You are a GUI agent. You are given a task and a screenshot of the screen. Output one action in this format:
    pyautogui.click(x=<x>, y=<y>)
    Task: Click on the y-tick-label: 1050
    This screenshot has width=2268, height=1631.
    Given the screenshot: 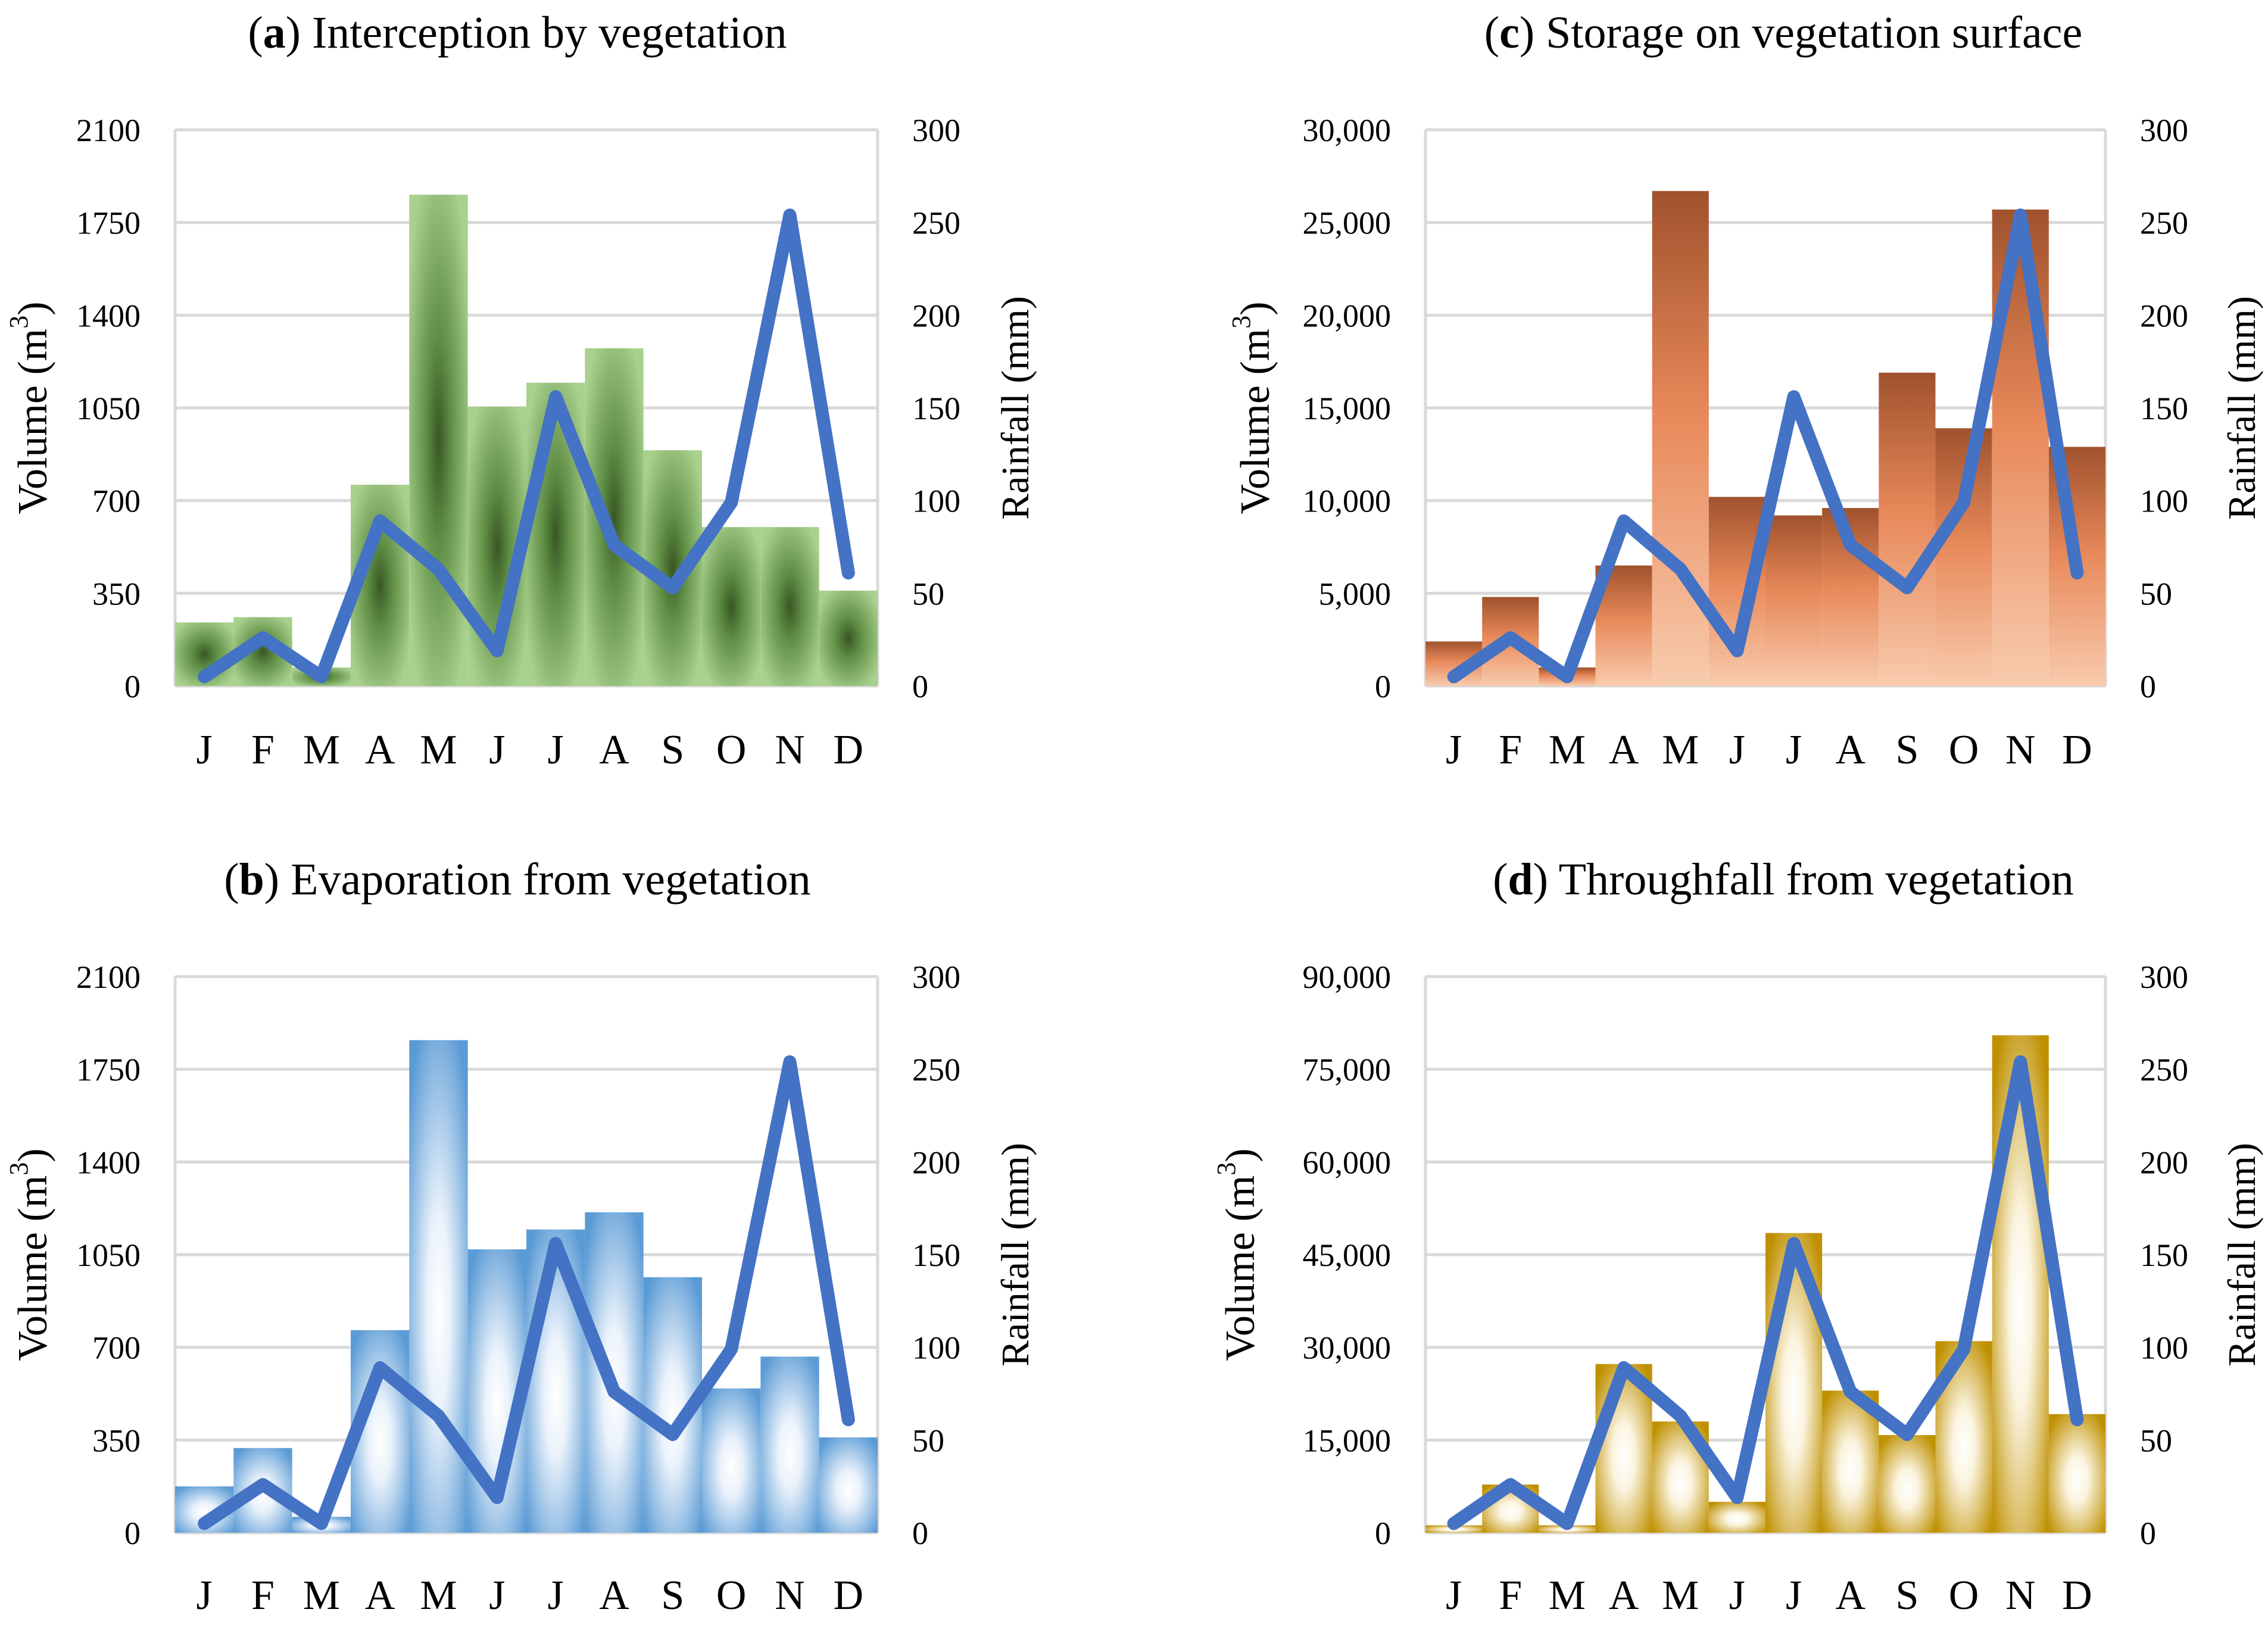 What is the action you would take?
    pyautogui.click(x=108, y=408)
    